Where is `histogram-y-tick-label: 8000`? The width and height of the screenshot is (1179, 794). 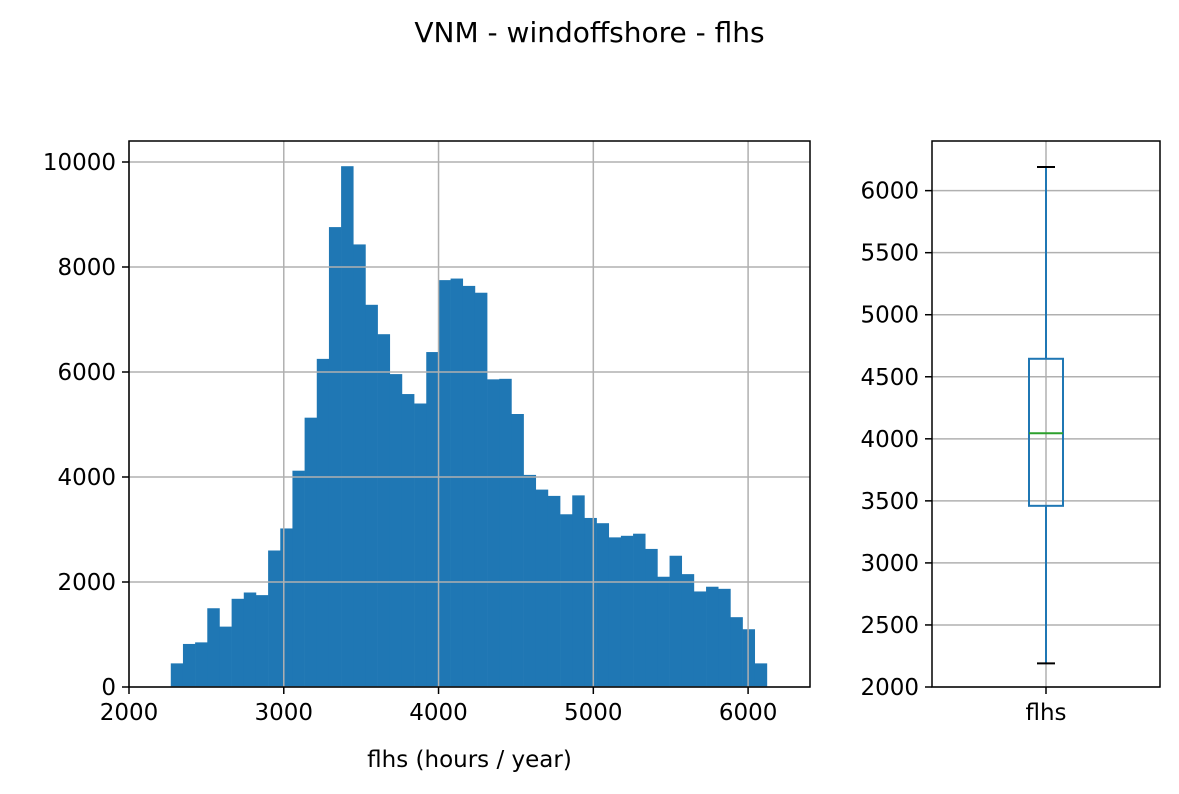 histogram-y-tick-label: 8000 is located at coordinates (86, 268).